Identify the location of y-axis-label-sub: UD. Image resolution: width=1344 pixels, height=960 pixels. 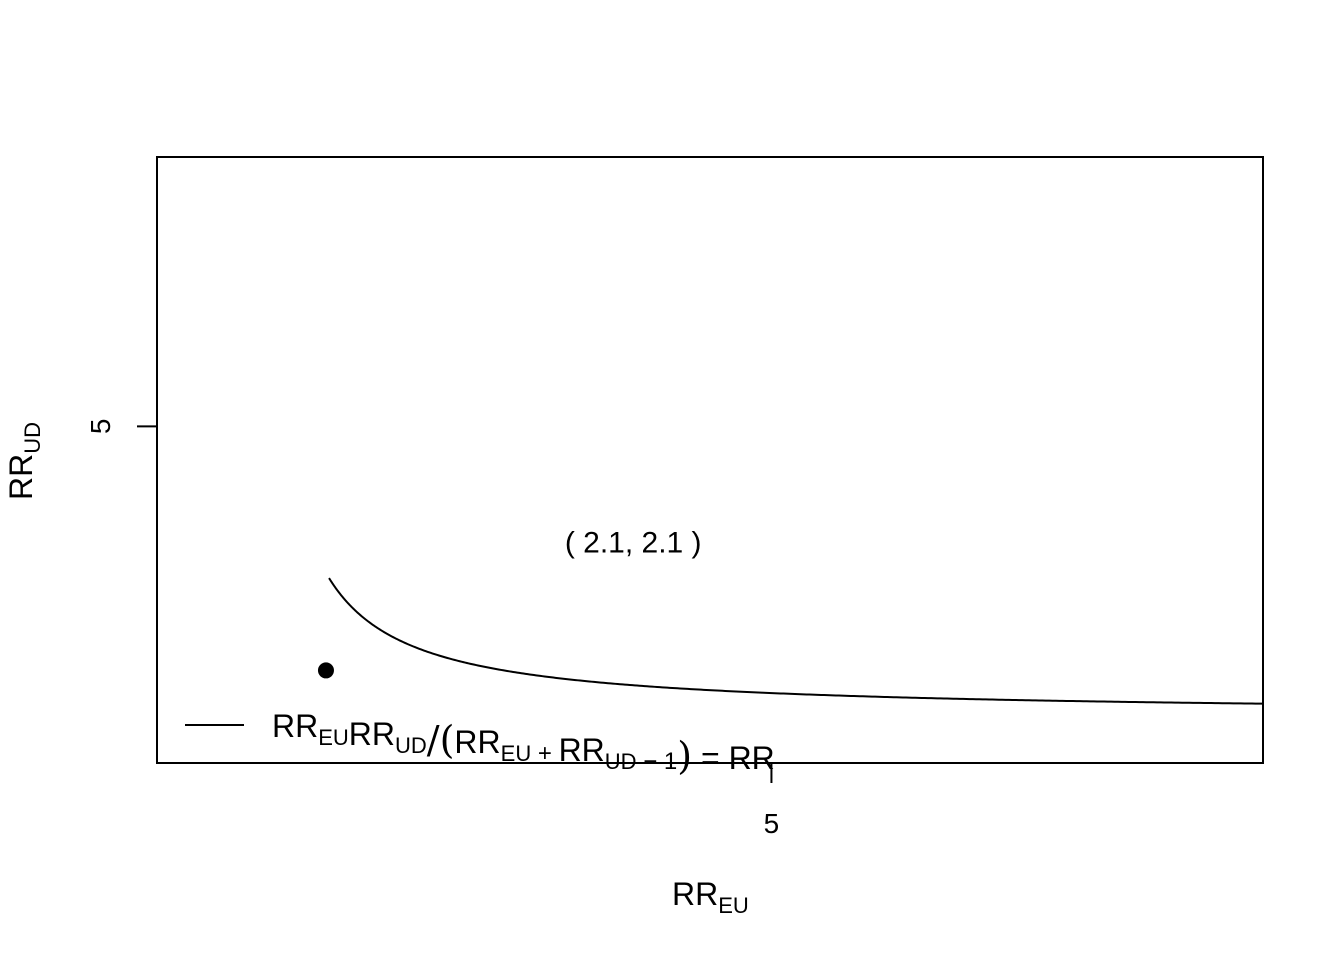
(32, 438).